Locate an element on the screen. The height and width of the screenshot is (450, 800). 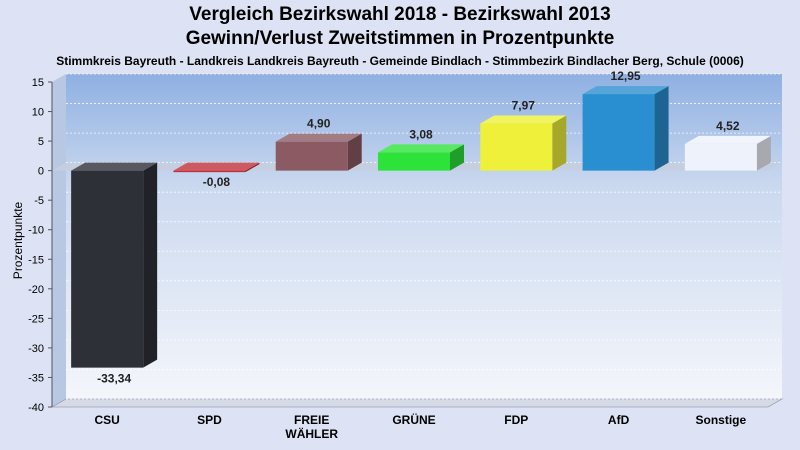
y-tick-label: -5 is located at coordinates (39, 201).